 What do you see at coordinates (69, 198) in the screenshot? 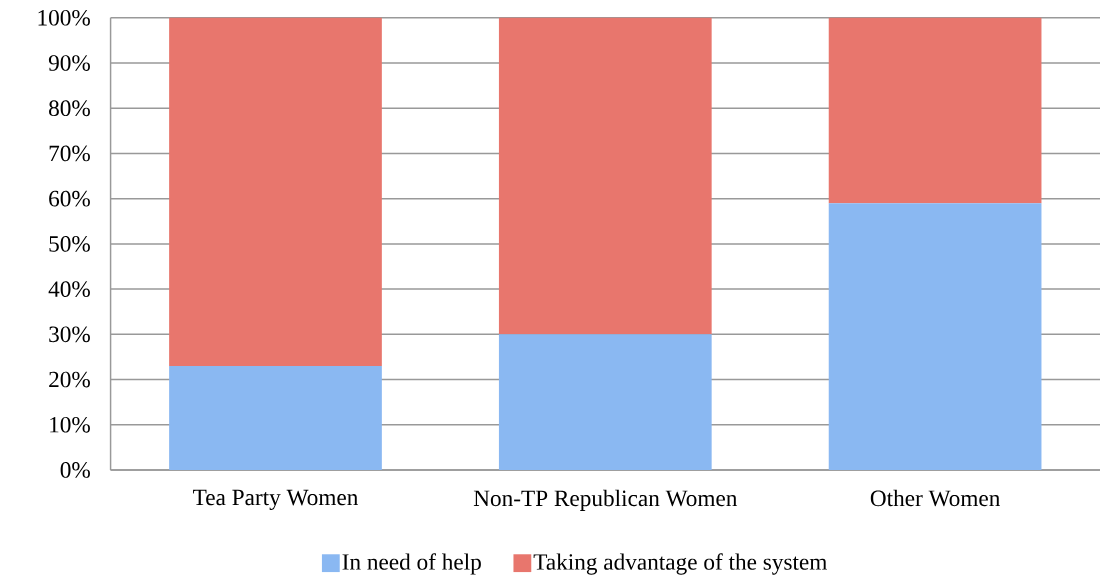
I see `y-tick-label: 60%` at bounding box center [69, 198].